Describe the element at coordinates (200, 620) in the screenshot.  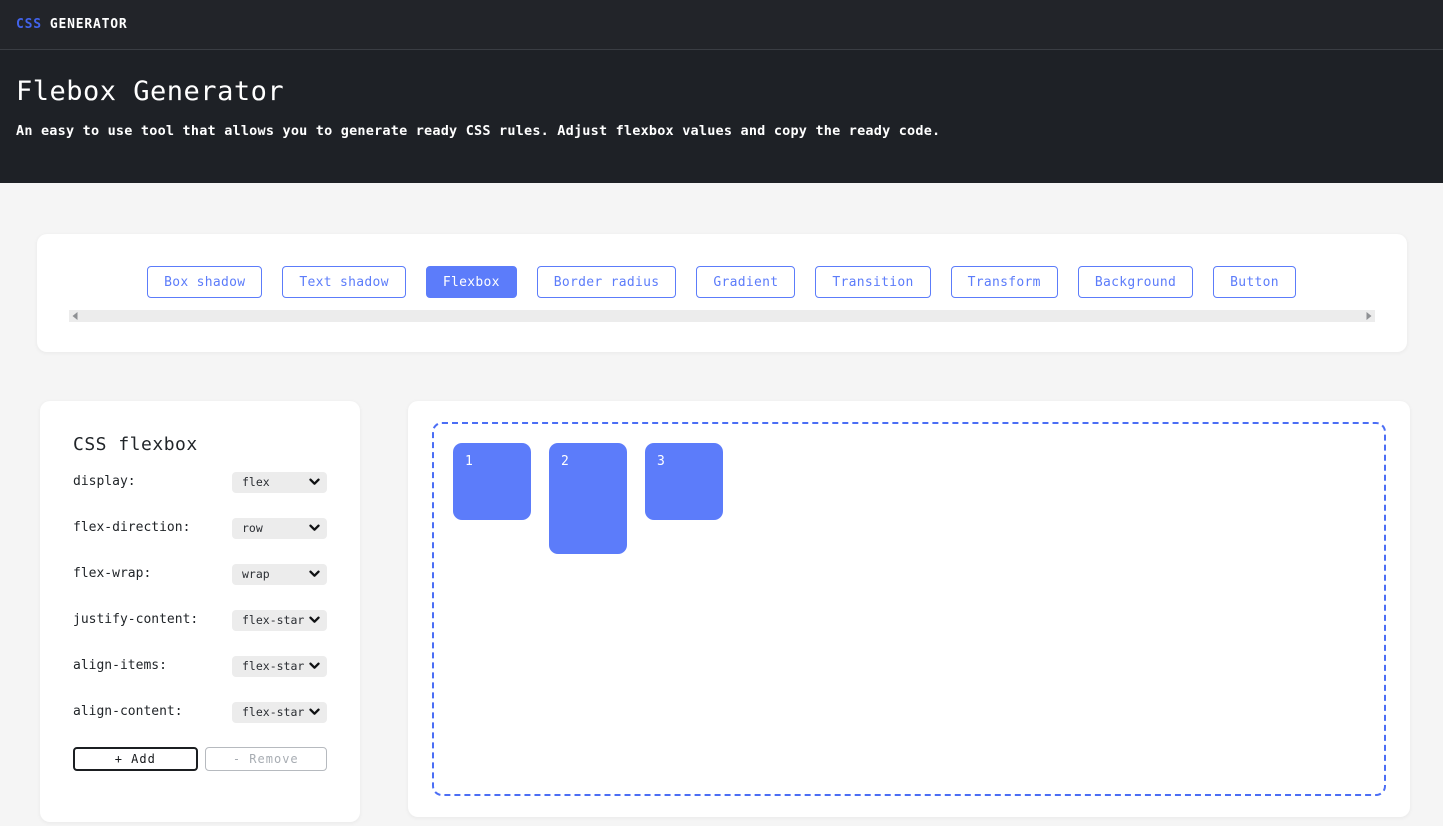
I see `control-row-justify-content: justify-content: flex-start` at that location.